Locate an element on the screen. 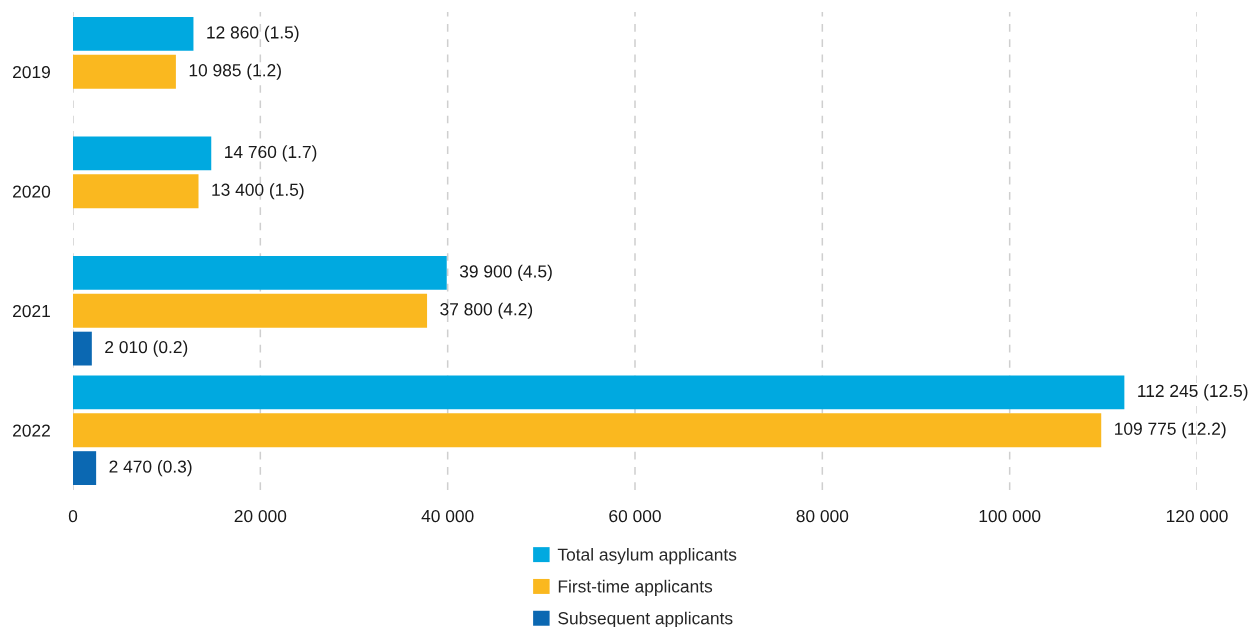 The height and width of the screenshot is (627, 1260). data-label: 2 470 (0.3) is located at coordinates (150, 468).